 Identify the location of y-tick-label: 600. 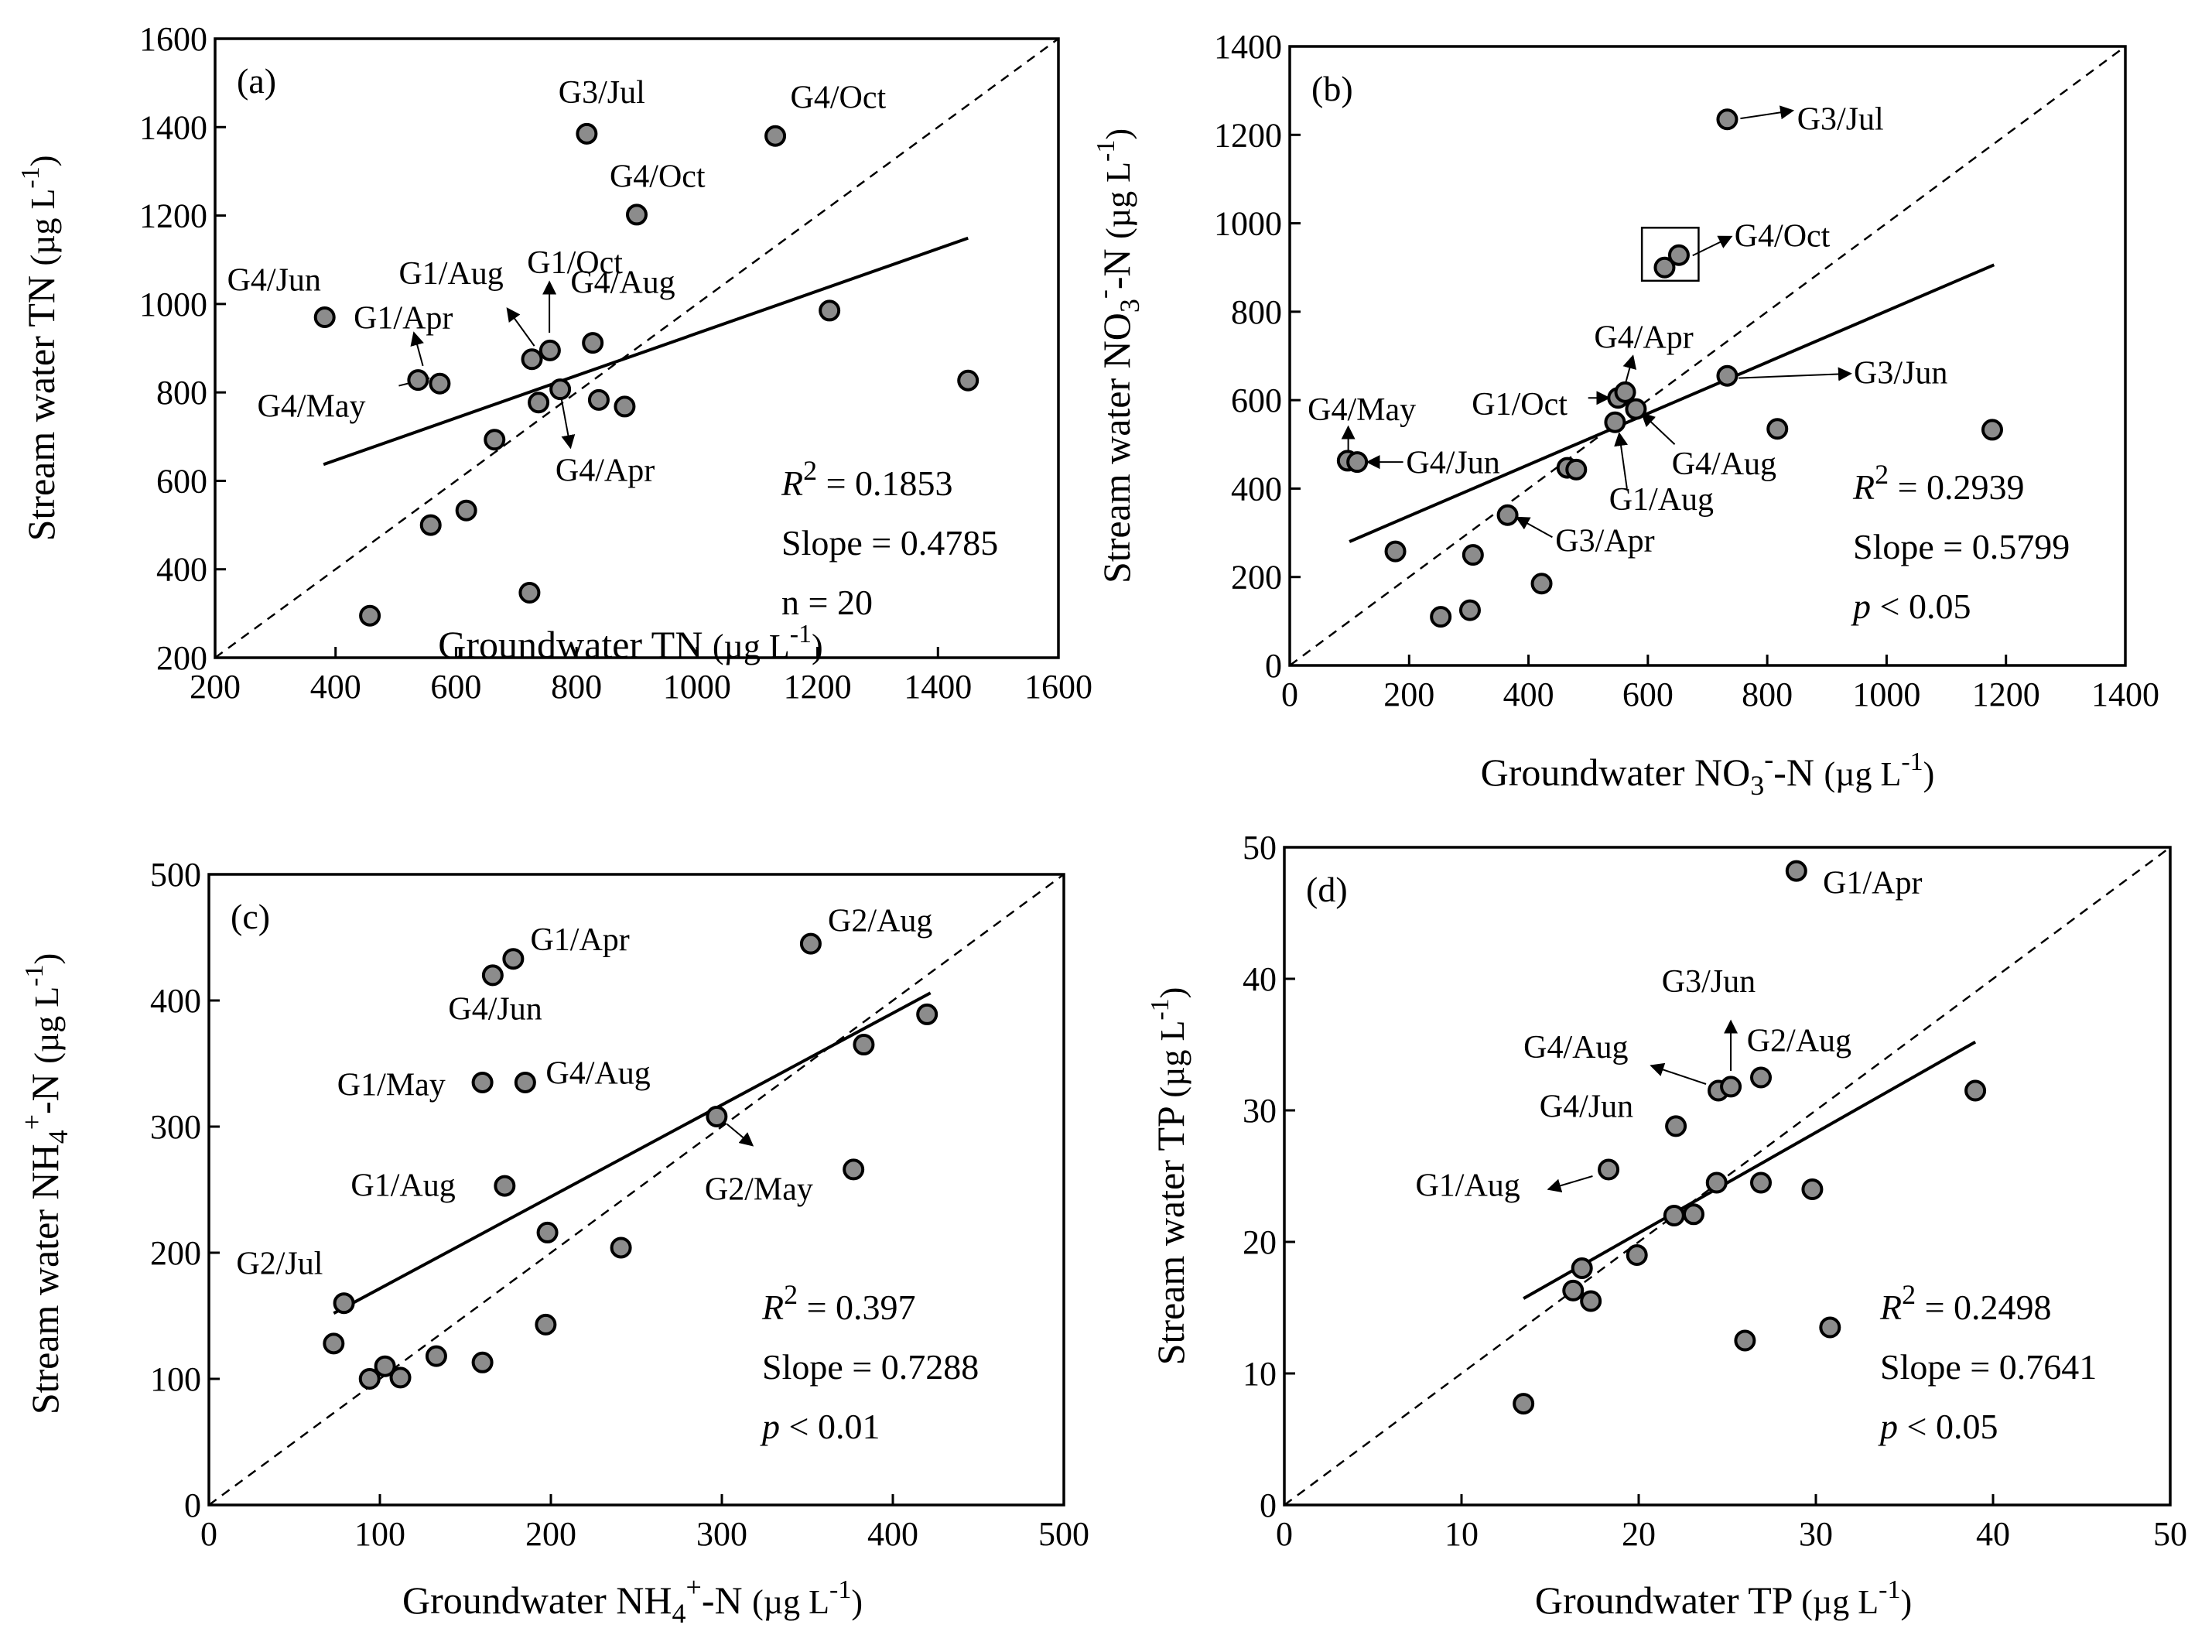
(181, 481).